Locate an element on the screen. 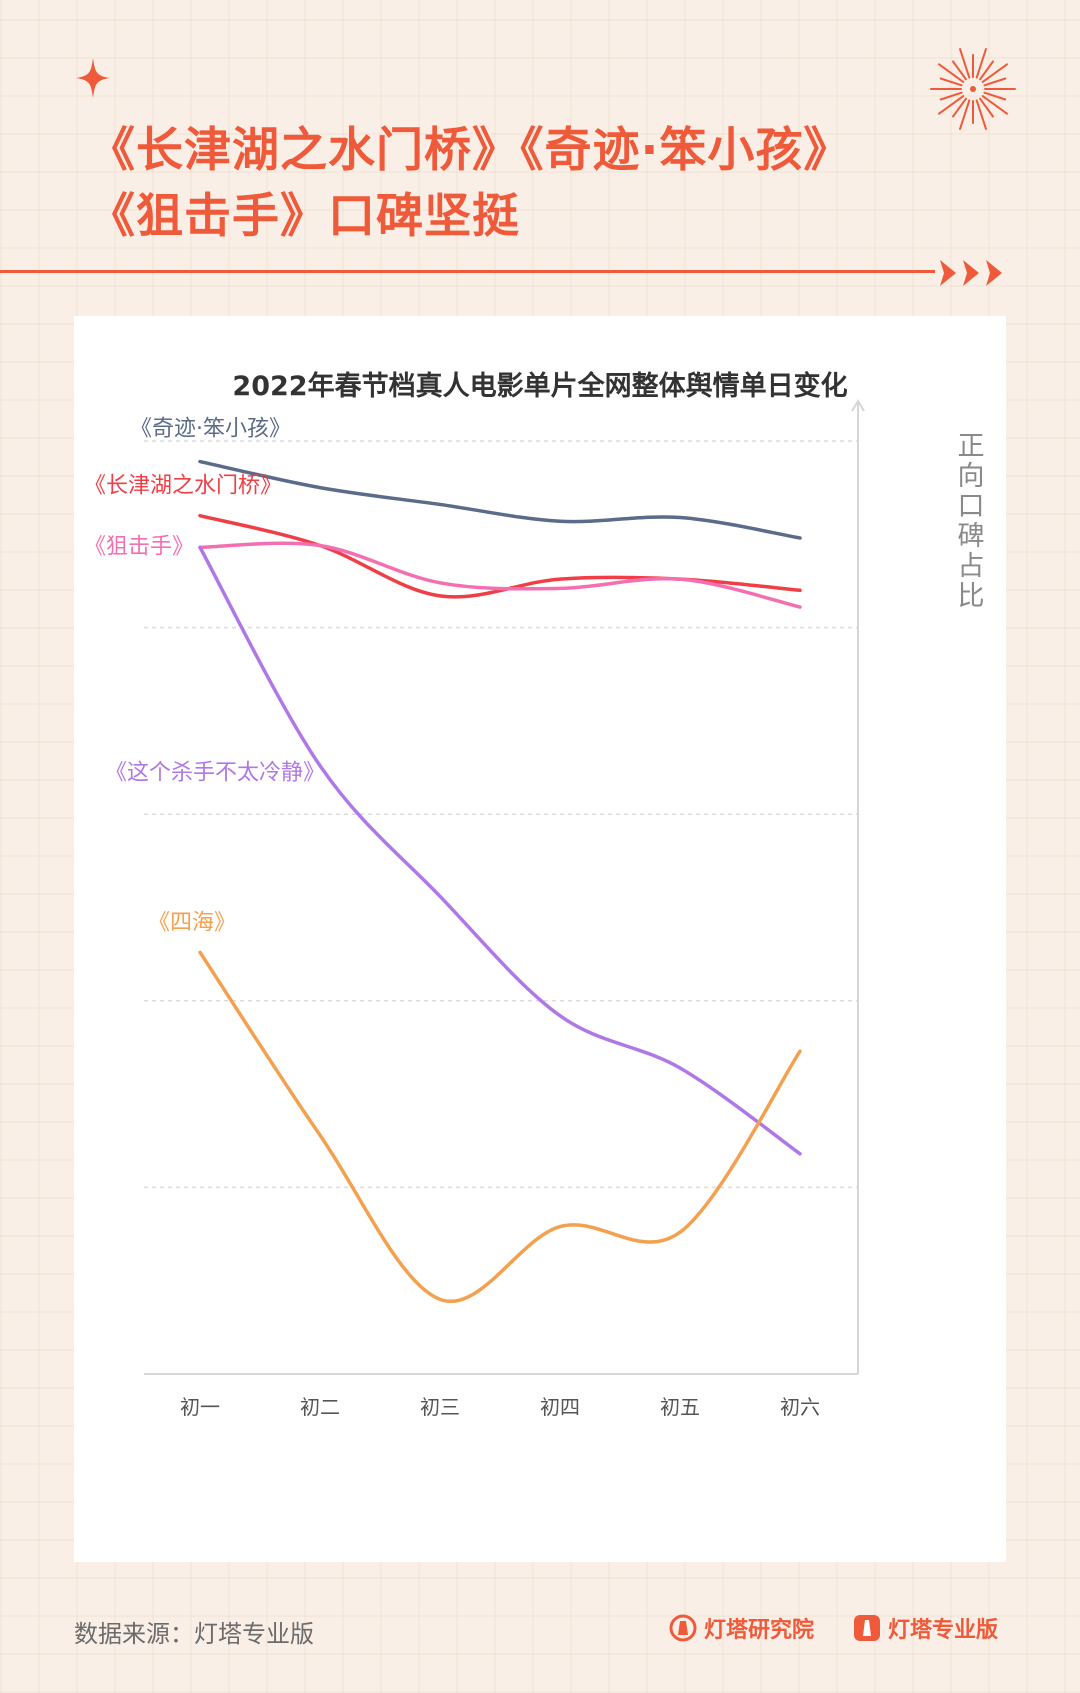 The height and width of the screenshot is (1693, 1080). lighthouse-logo-icon is located at coordinates (683, 1628).